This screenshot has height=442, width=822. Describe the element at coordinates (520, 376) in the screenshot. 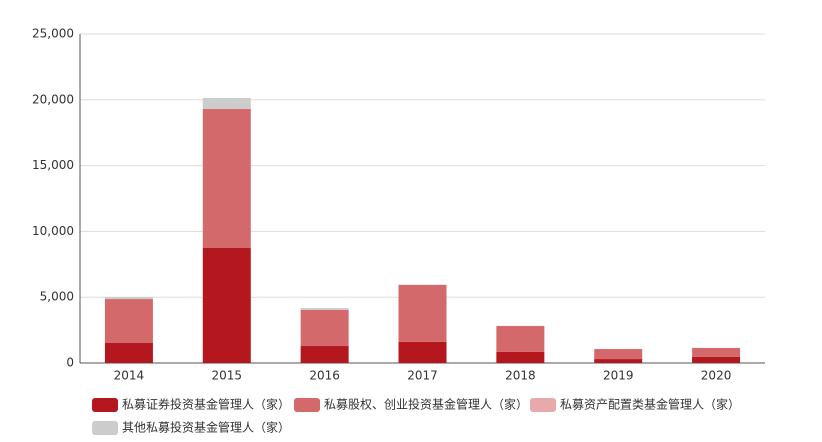

I see `x-tick-label: 2018` at that location.